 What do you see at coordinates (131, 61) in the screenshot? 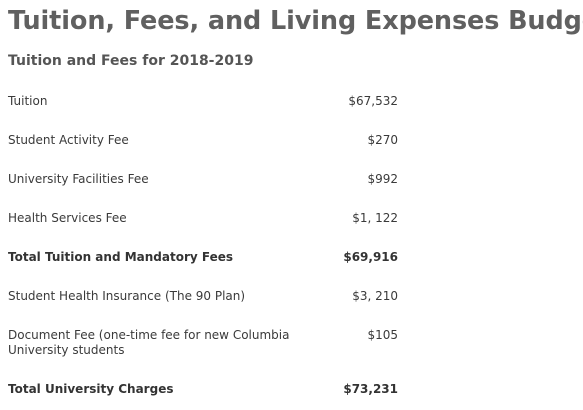
I see `section-title: Tuition and Fees for 2018-2019` at bounding box center [131, 61].